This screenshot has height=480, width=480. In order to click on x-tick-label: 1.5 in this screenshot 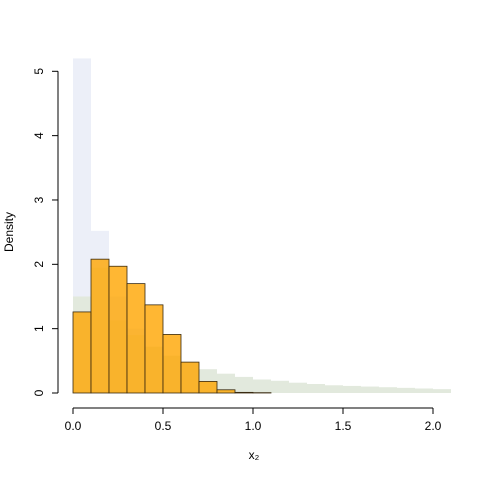, I will do `click(343, 426)`.